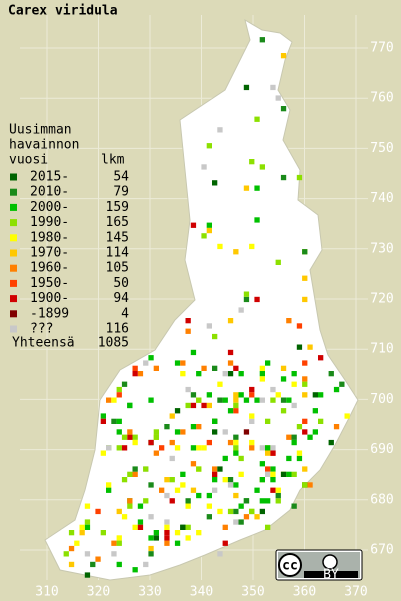  What do you see at coordinates (98, 592) in the screenshot?
I see `x-tick-label: 320` at bounding box center [98, 592].